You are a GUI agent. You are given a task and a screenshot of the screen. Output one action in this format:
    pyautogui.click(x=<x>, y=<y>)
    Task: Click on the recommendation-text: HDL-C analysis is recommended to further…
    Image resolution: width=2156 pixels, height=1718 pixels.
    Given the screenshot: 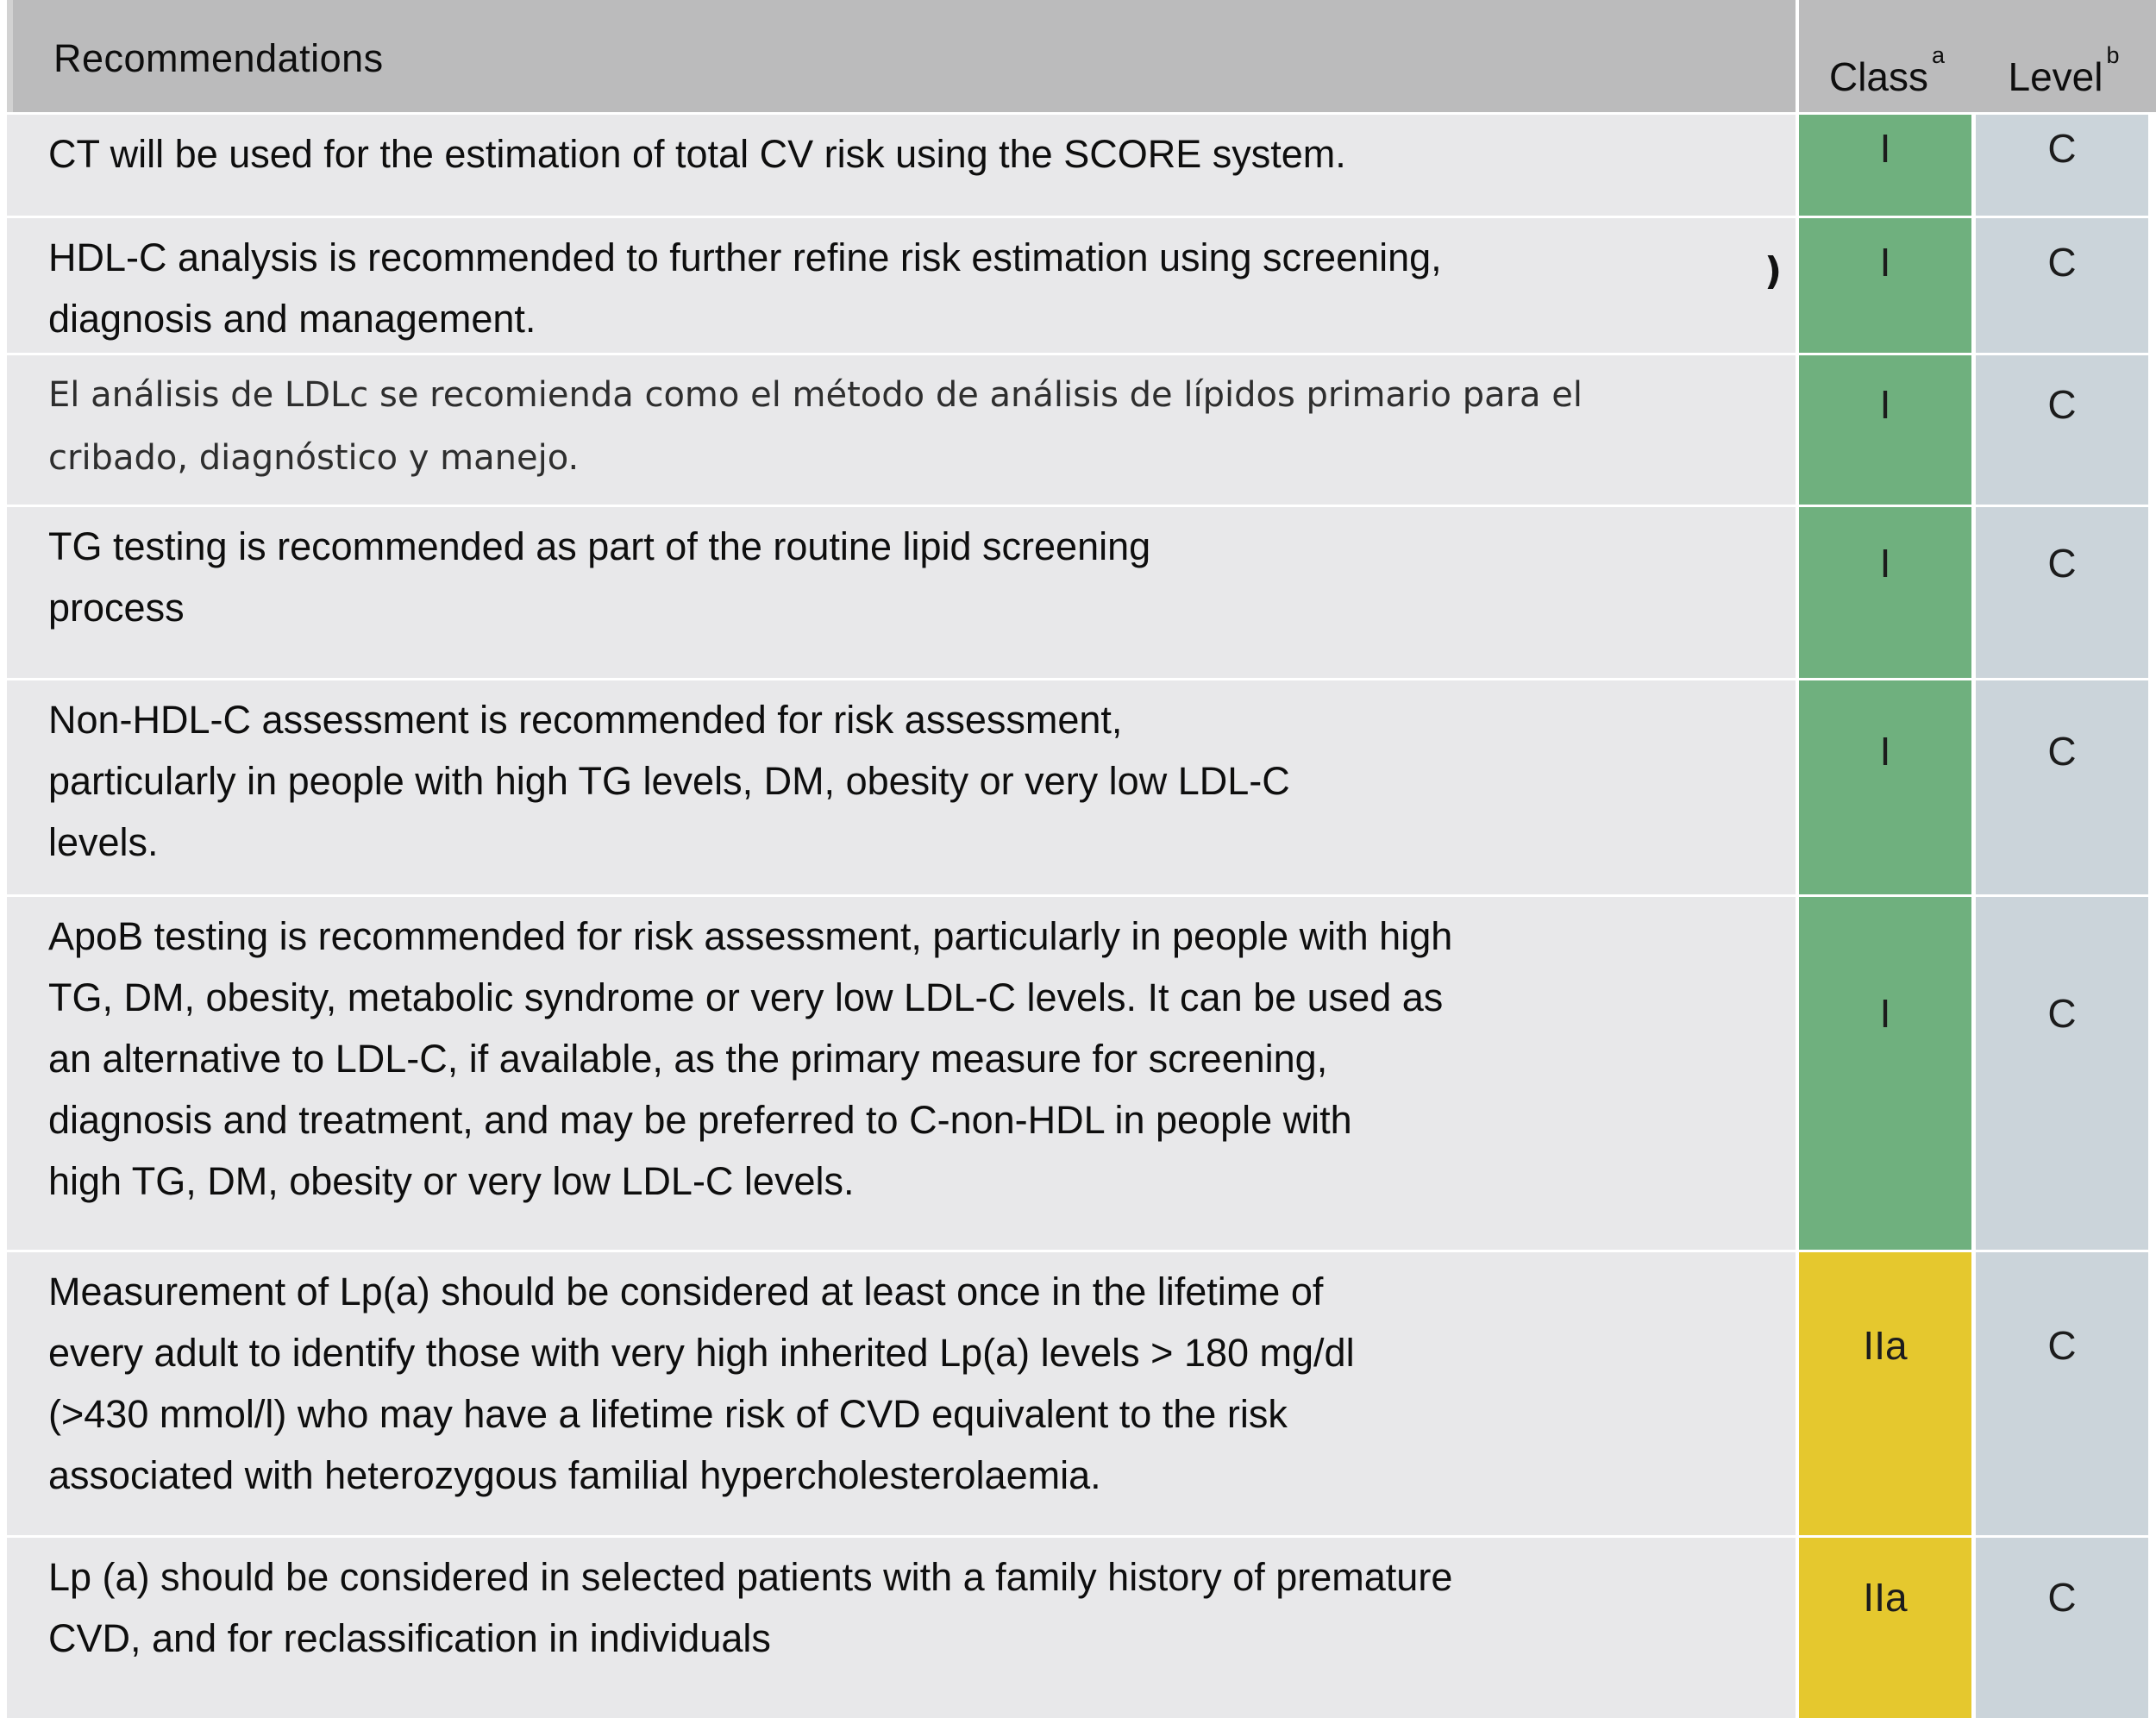 What is the action you would take?
    pyautogui.click(x=745, y=288)
    